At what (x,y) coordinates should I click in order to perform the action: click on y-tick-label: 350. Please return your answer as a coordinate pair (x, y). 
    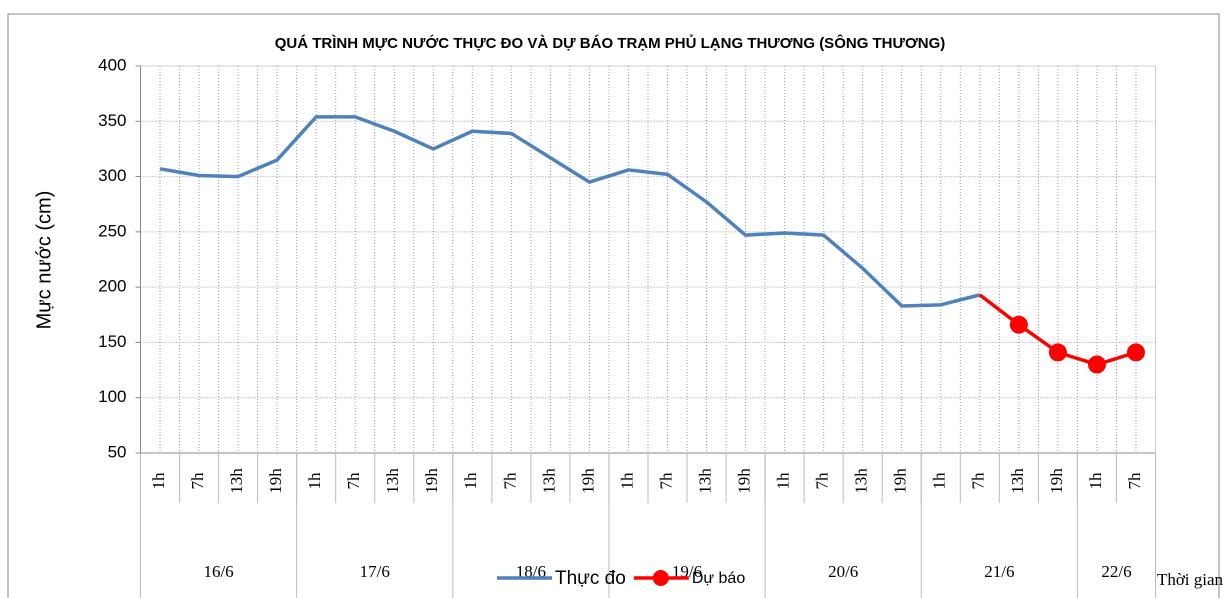
    Looking at the image, I should click on (112, 120).